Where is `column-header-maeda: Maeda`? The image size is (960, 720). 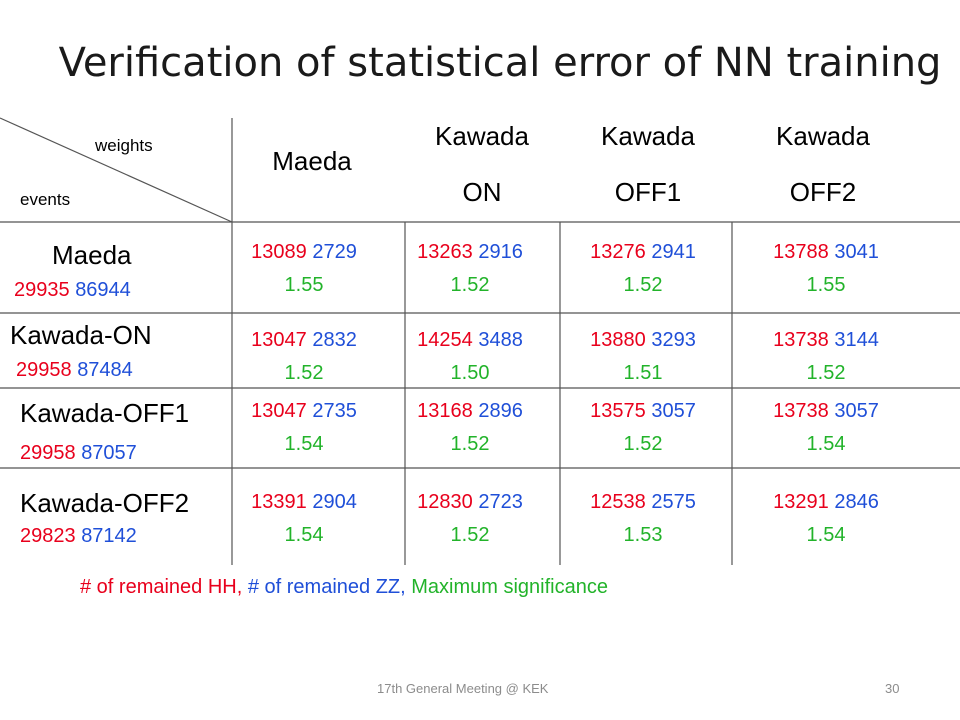 column-header-maeda: Maeda is located at coordinates (312, 161).